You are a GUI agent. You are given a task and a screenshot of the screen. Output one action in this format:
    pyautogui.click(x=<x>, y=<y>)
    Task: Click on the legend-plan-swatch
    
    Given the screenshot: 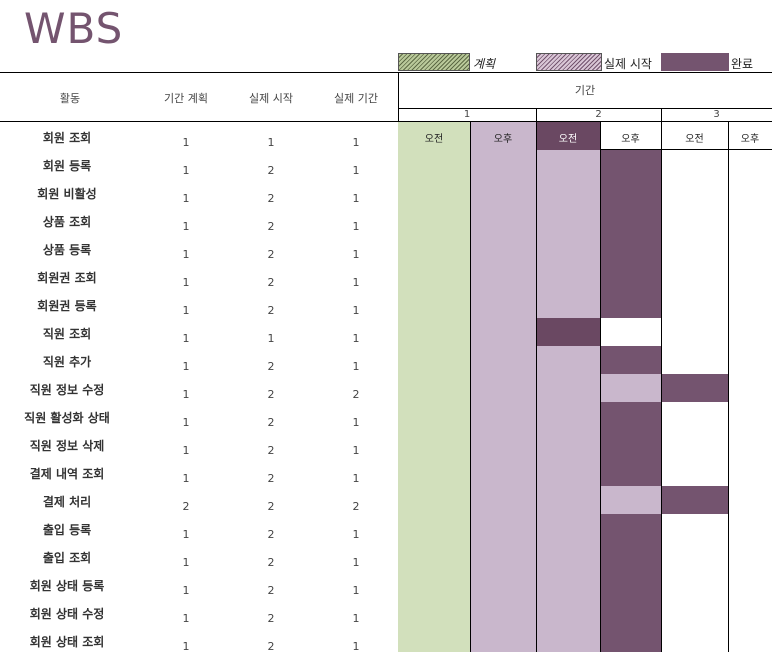 What is the action you would take?
    pyautogui.click(x=434, y=62)
    